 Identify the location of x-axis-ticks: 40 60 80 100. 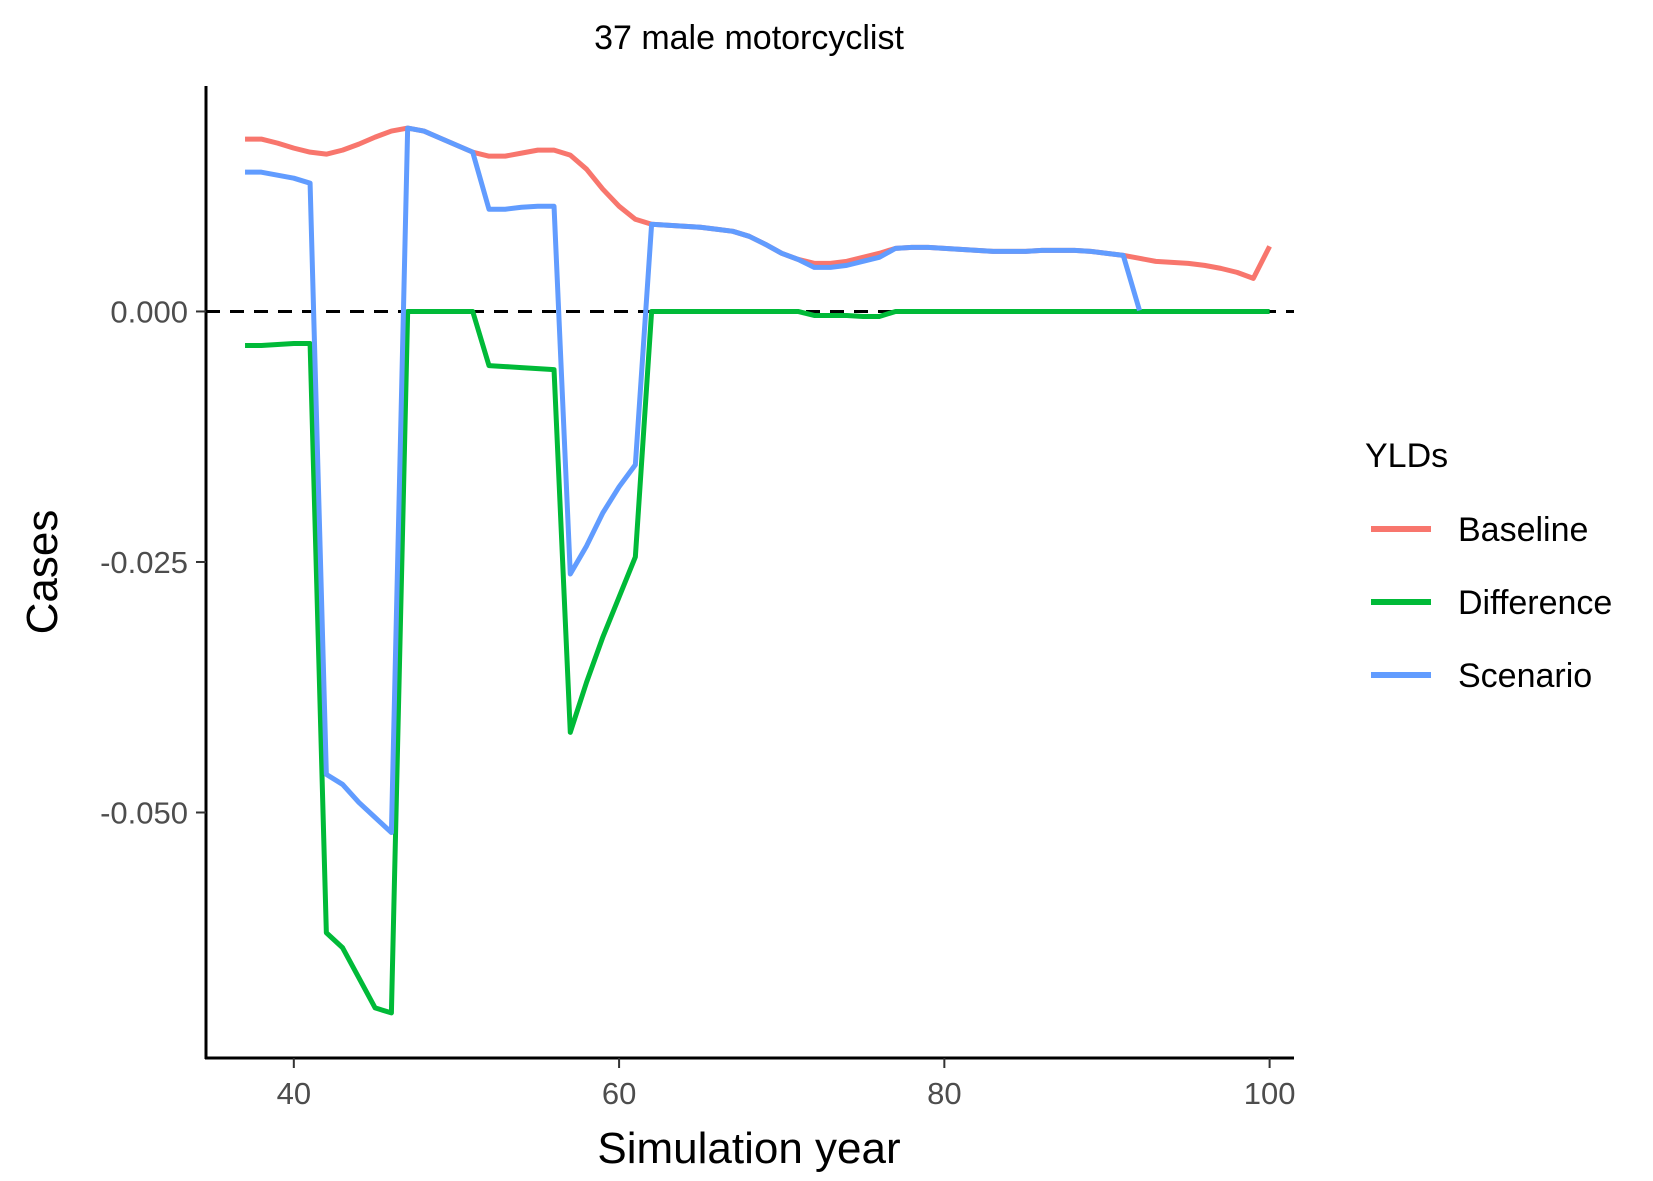
(786, 1084).